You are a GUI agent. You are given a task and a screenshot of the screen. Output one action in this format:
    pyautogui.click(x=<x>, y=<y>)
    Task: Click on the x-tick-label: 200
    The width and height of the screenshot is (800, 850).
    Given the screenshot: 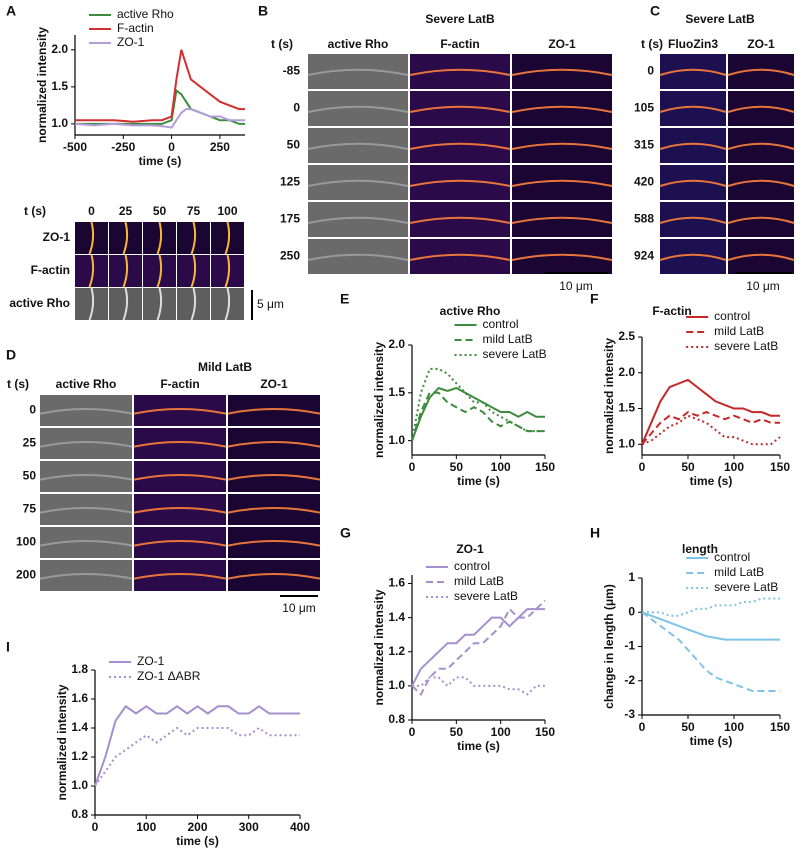 What is the action you would take?
    pyautogui.click(x=197, y=827)
    